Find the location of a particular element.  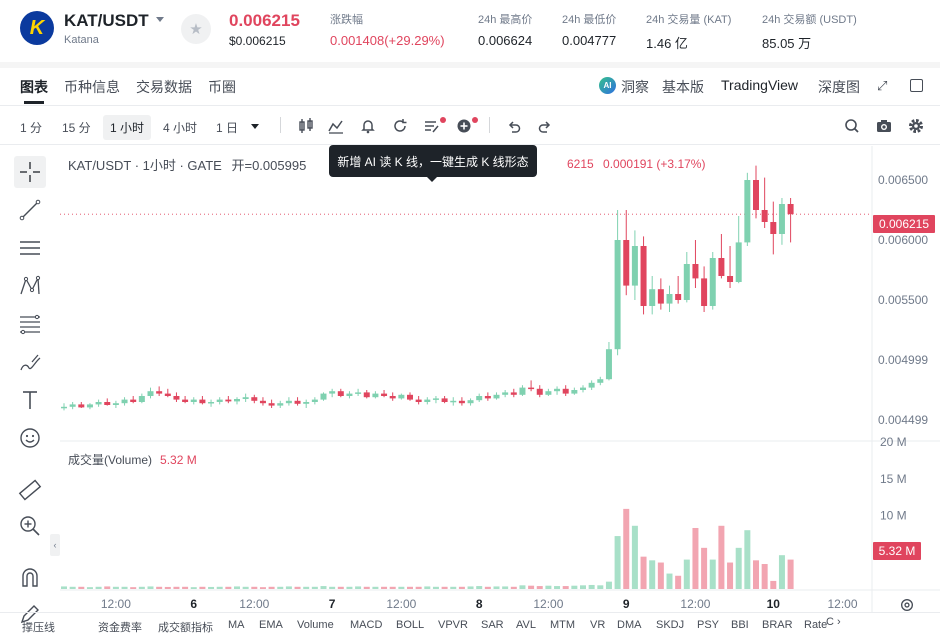

volume-tick-label: 15 M is located at coordinates (893, 479).